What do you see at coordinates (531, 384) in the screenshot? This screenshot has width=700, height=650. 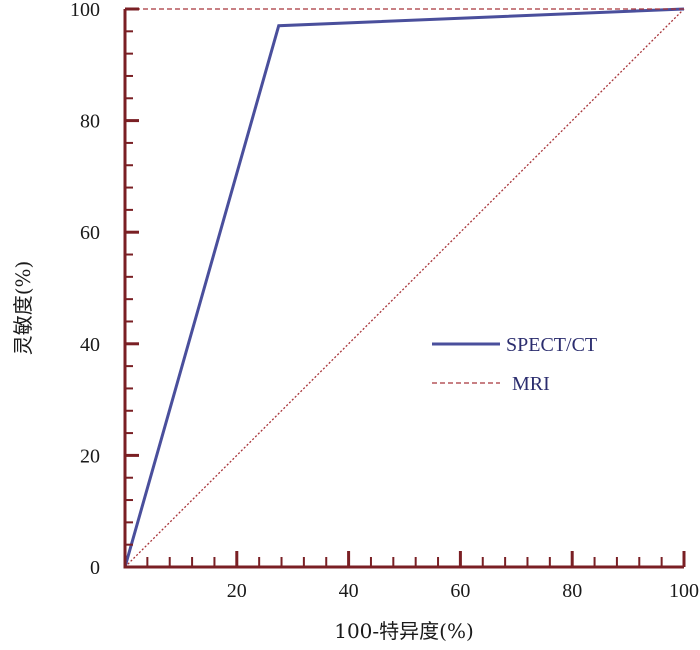 I see `legend-label-mri: MRI` at bounding box center [531, 384].